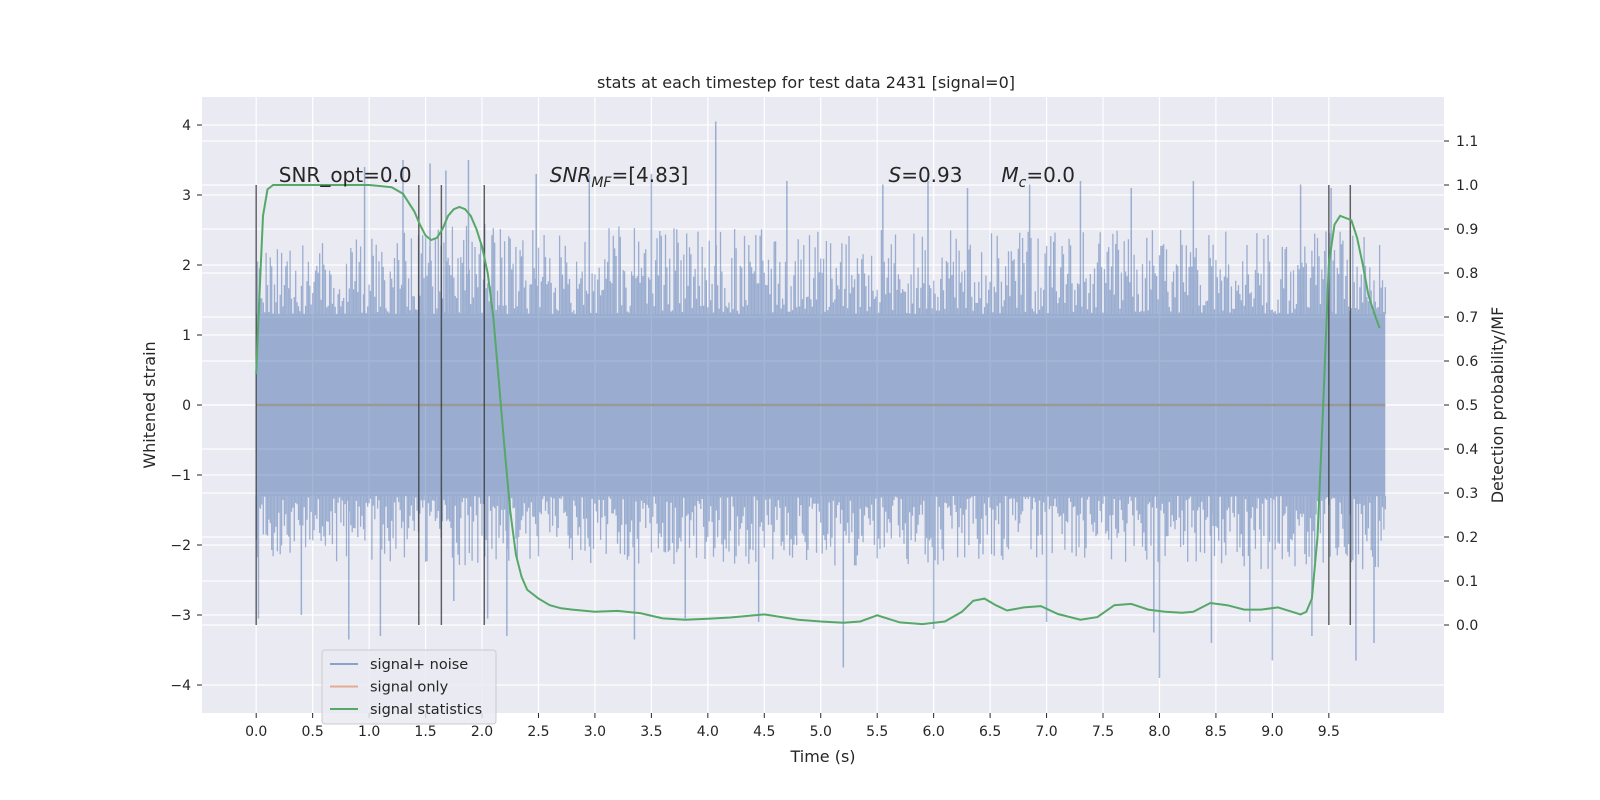 This screenshot has height=800, width=1600. What do you see at coordinates (1467, 450) in the screenshot?
I see `y-tick-label-right: 0.4` at bounding box center [1467, 450].